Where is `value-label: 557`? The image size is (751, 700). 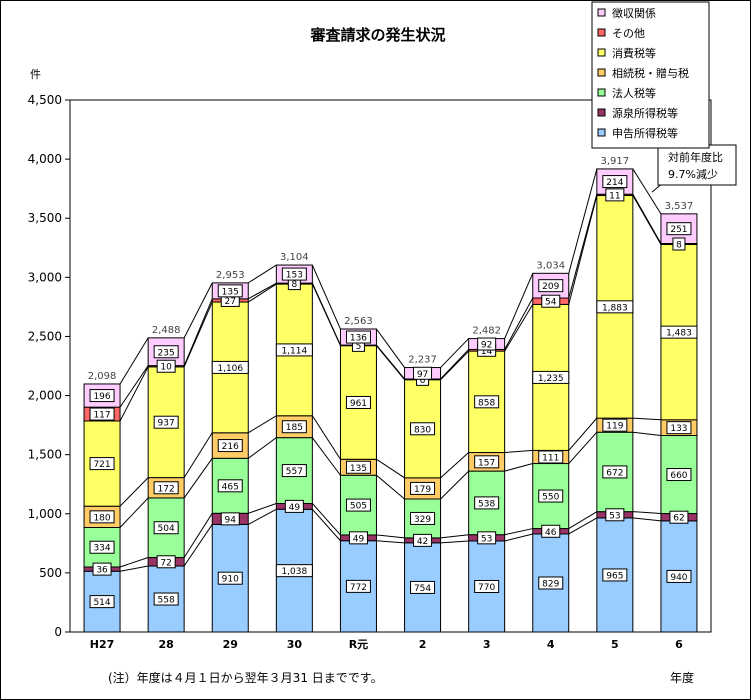 value-label: 557 is located at coordinates (294, 472).